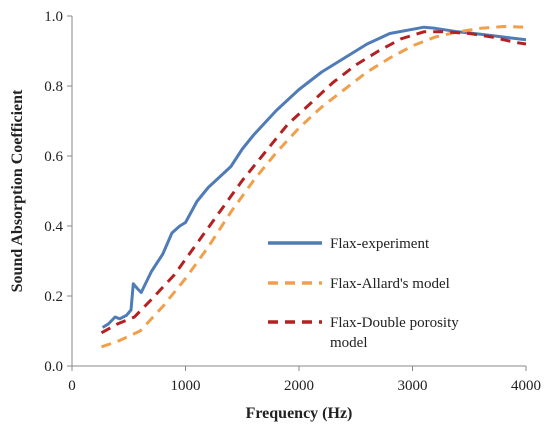  I want to click on y-tick-label: 1.0, so click(53, 17).